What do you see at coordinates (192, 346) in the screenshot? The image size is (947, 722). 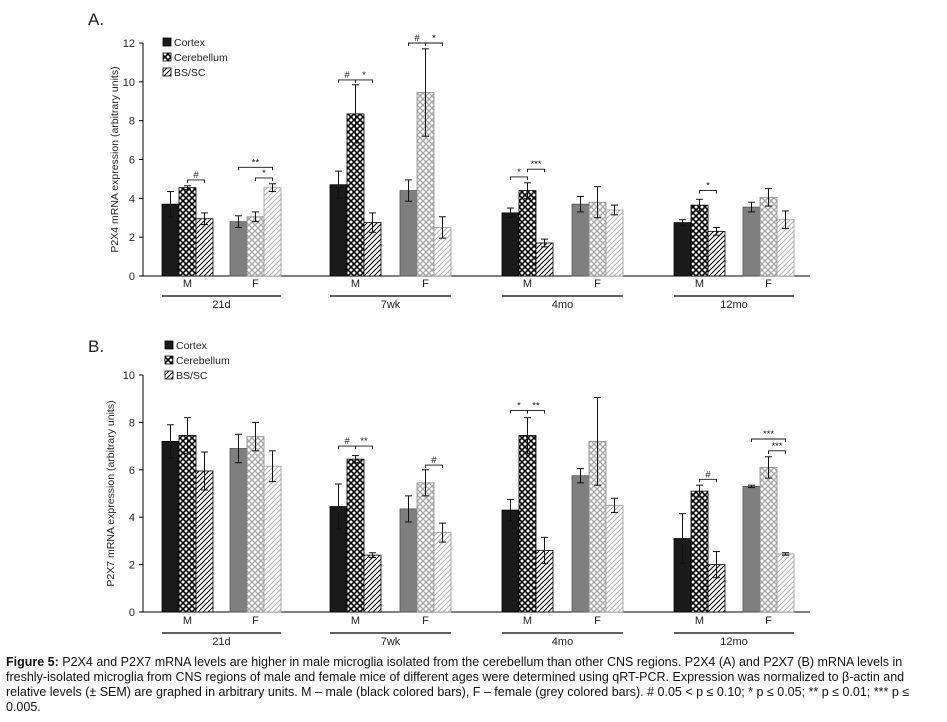 I see `legend-entry: Cortex` at bounding box center [192, 346].